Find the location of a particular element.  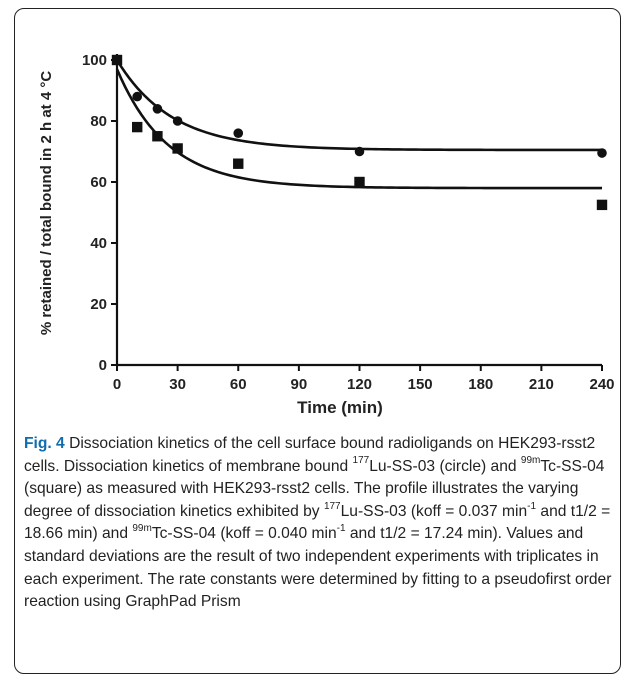

caption-sup-lu-2: 177 is located at coordinates (332, 506).